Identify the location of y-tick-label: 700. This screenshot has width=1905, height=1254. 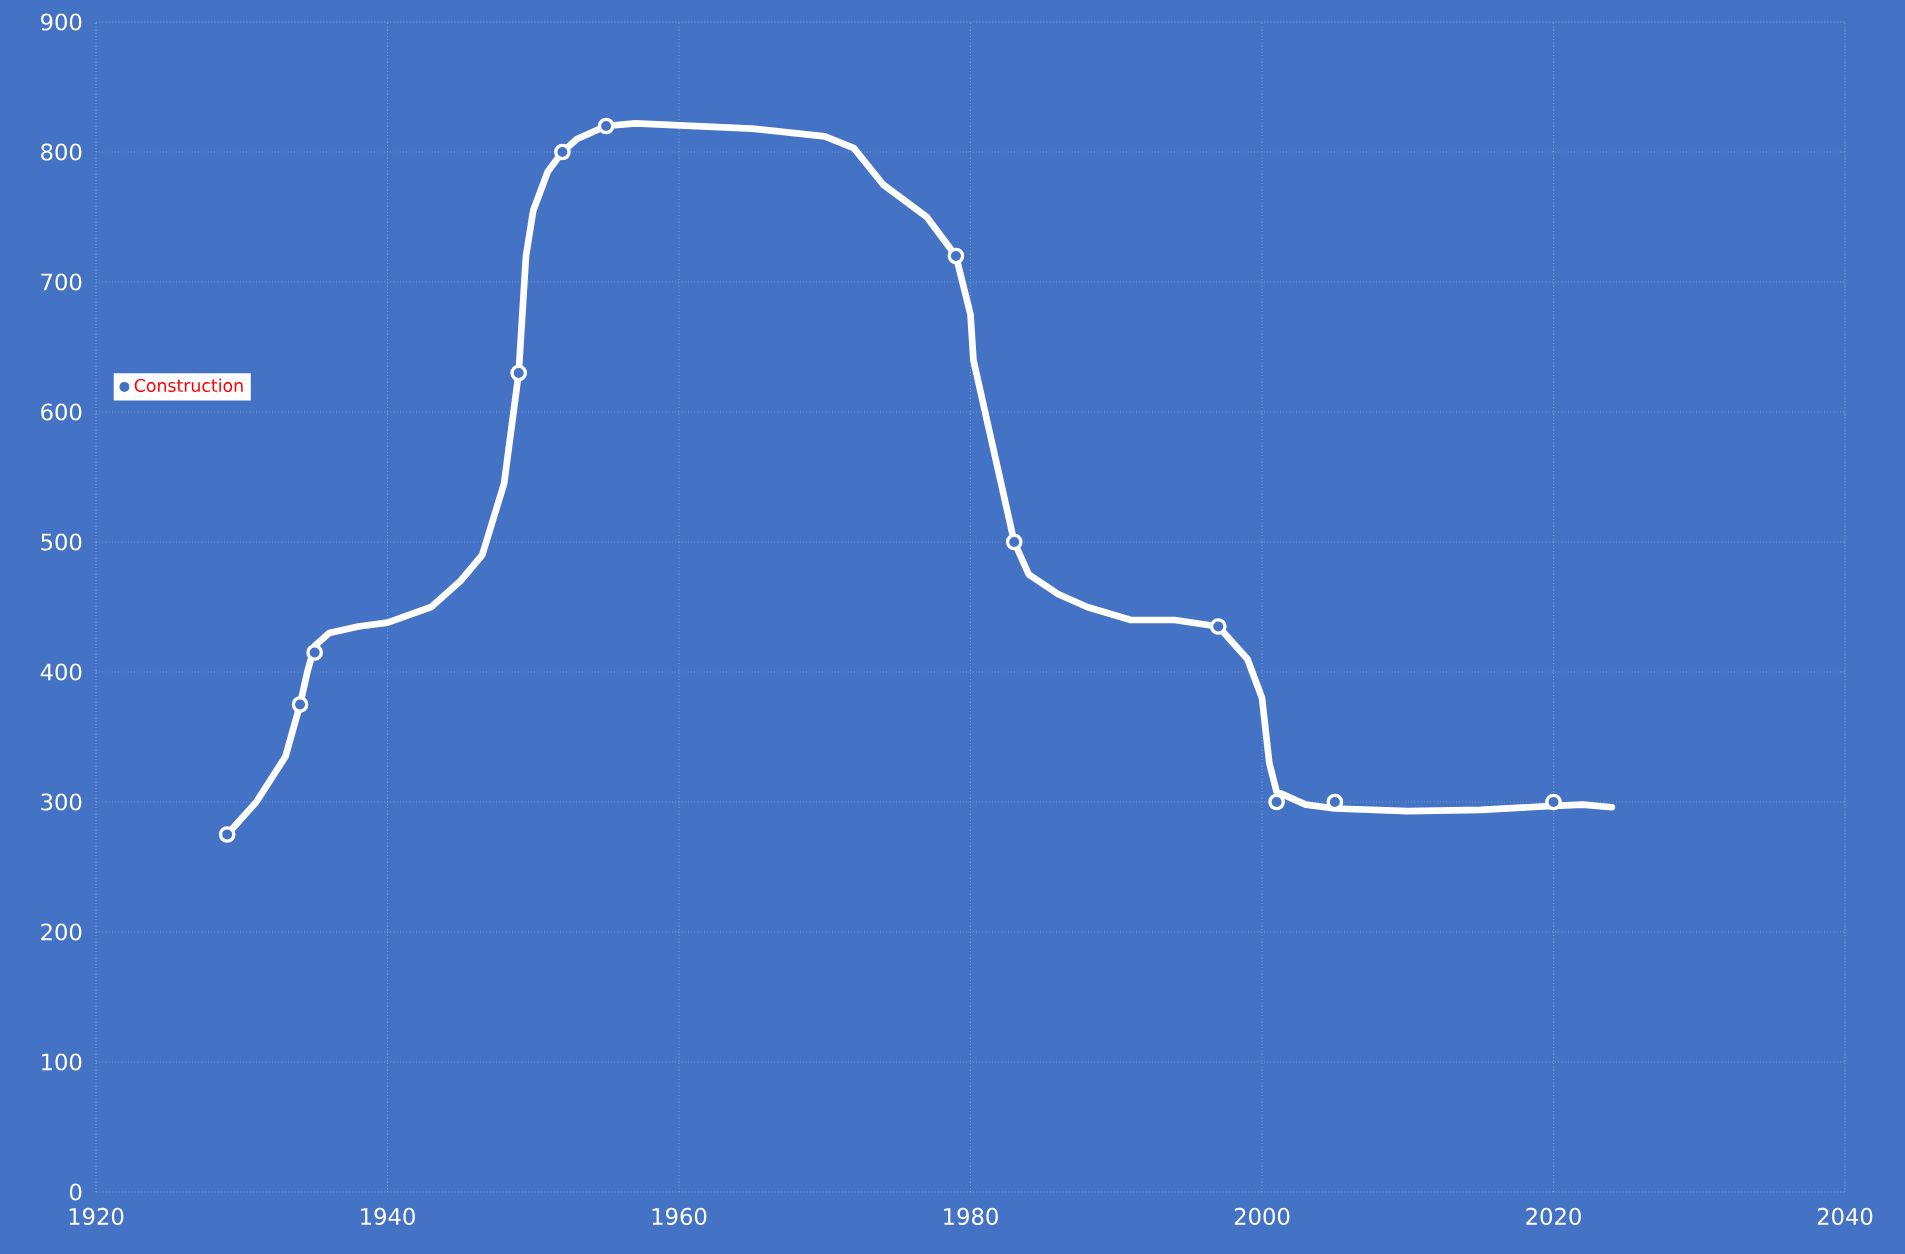
(61, 282).